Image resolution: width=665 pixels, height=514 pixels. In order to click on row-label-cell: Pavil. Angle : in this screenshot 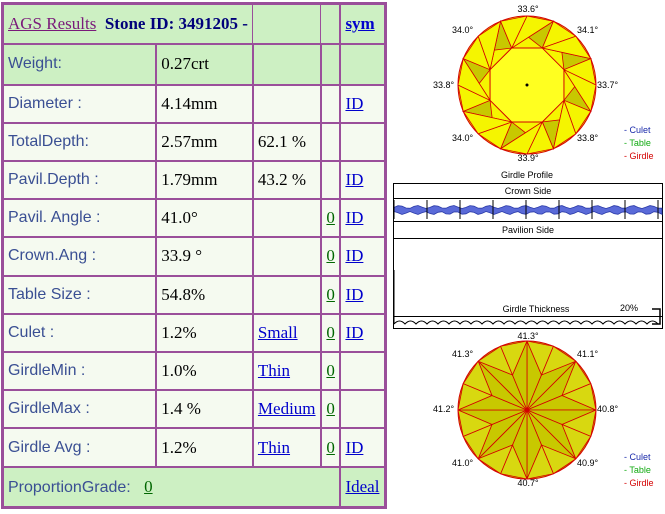, I will do `click(80, 218)`.